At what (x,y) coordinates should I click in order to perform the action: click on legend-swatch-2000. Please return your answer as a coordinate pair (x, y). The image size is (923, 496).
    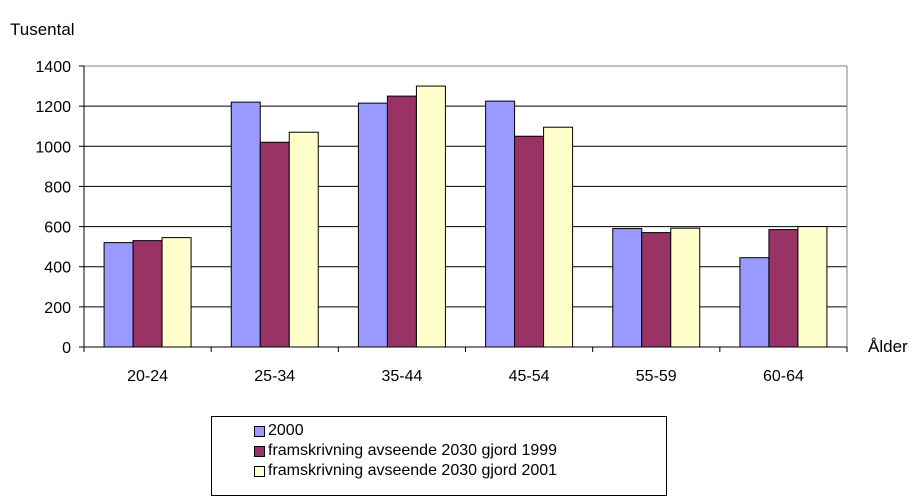
    Looking at the image, I should click on (259, 431).